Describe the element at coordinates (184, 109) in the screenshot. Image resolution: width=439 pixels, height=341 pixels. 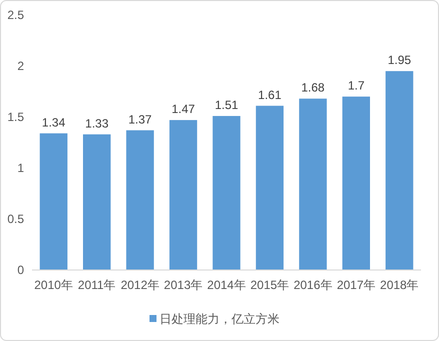
I see `data-label: 1.47` at that location.